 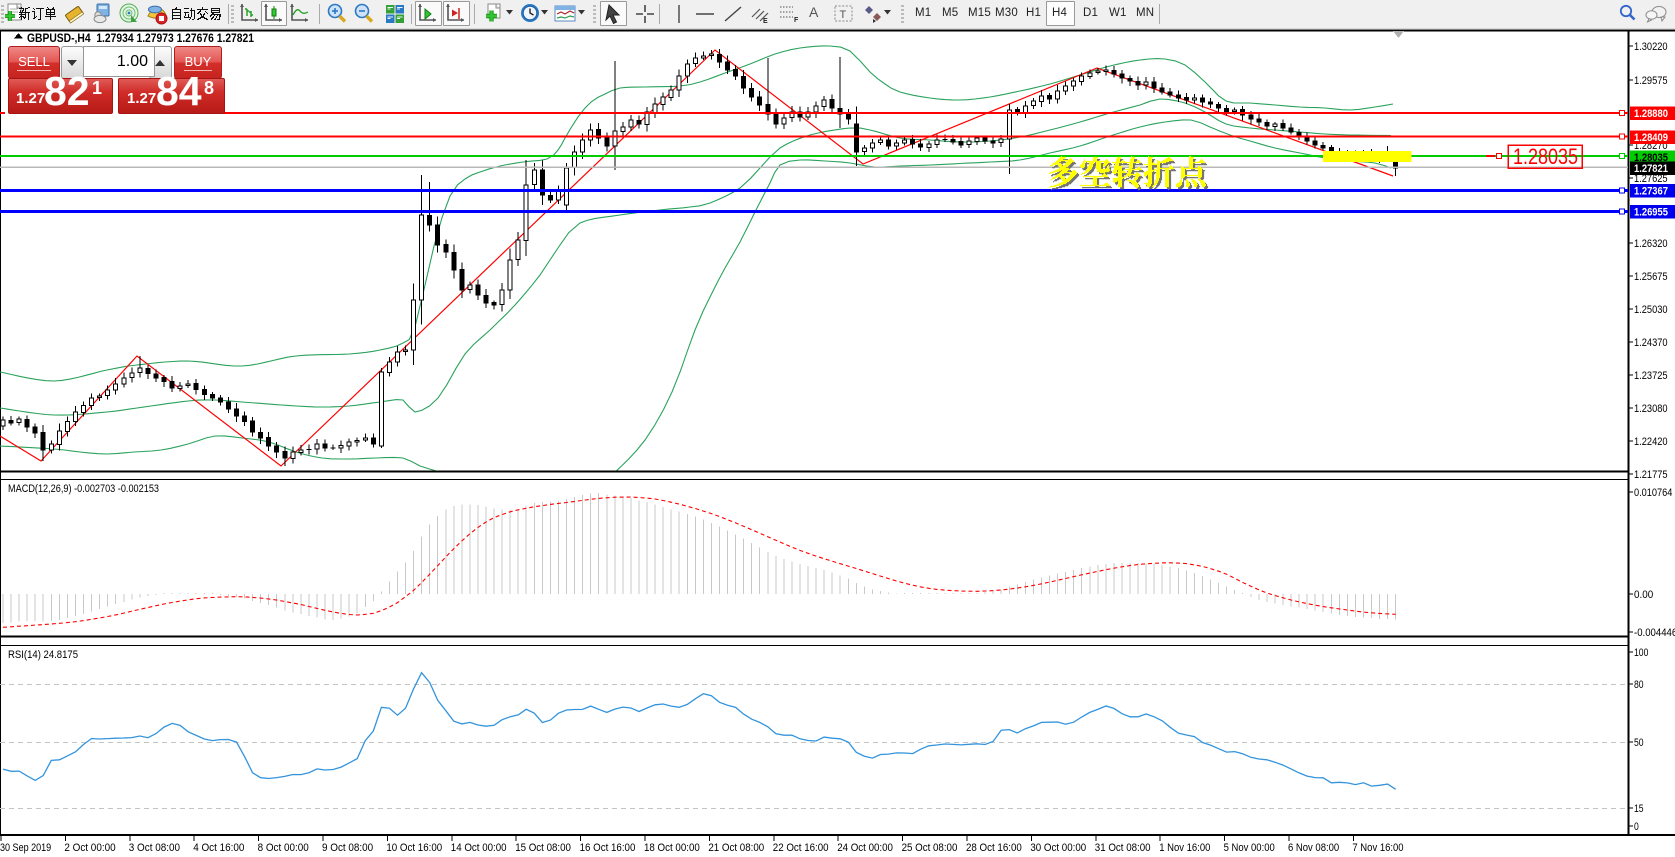 I want to click on svg-text: 9 Oct 08:00, so click(x=347, y=848).